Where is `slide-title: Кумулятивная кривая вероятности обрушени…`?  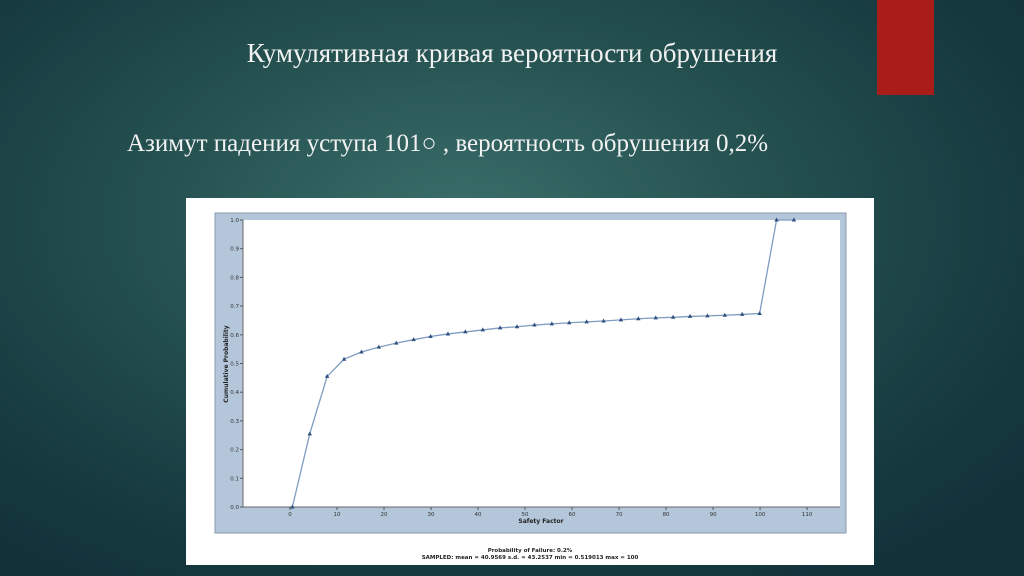 slide-title: Кумулятивная кривая вероятности обрушени… is located at coordinates (512, 53).